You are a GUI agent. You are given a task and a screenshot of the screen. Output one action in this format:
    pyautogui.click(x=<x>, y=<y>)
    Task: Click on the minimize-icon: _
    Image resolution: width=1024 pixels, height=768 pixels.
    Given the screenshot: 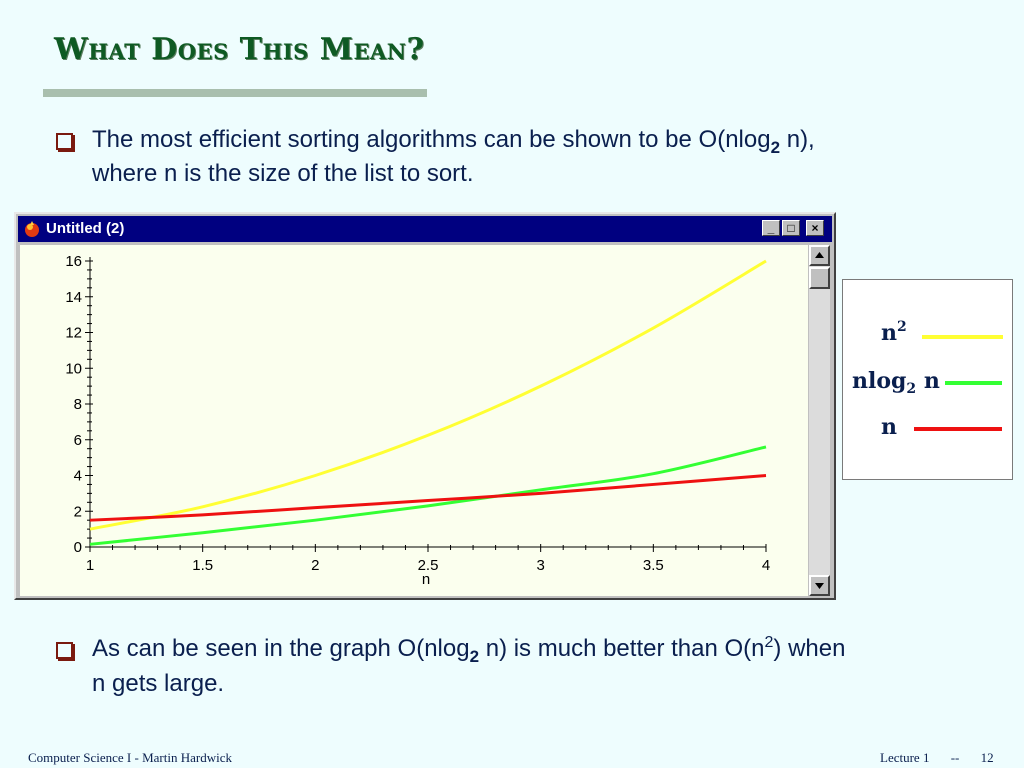 What is the action you would take?
    pyautogui.click(x=771, y=228)
    